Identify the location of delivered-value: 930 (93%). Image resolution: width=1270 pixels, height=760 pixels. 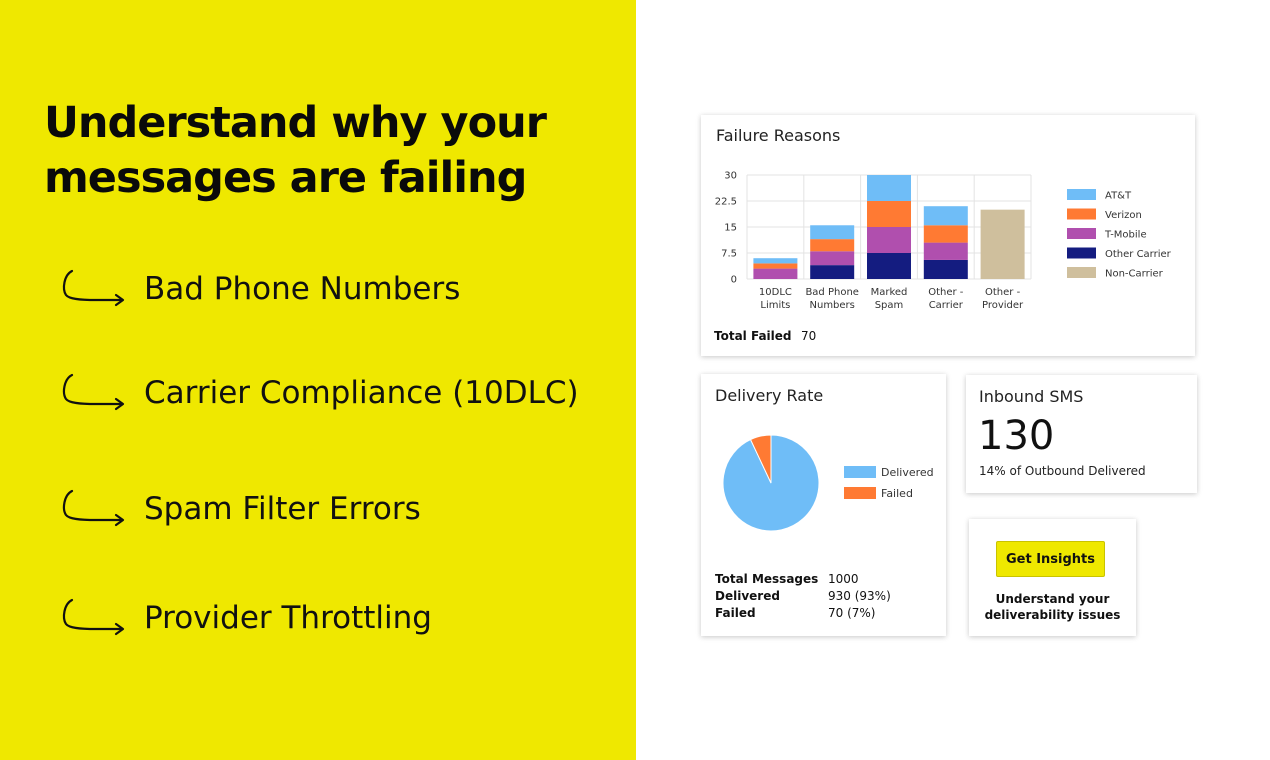
(859, 596).